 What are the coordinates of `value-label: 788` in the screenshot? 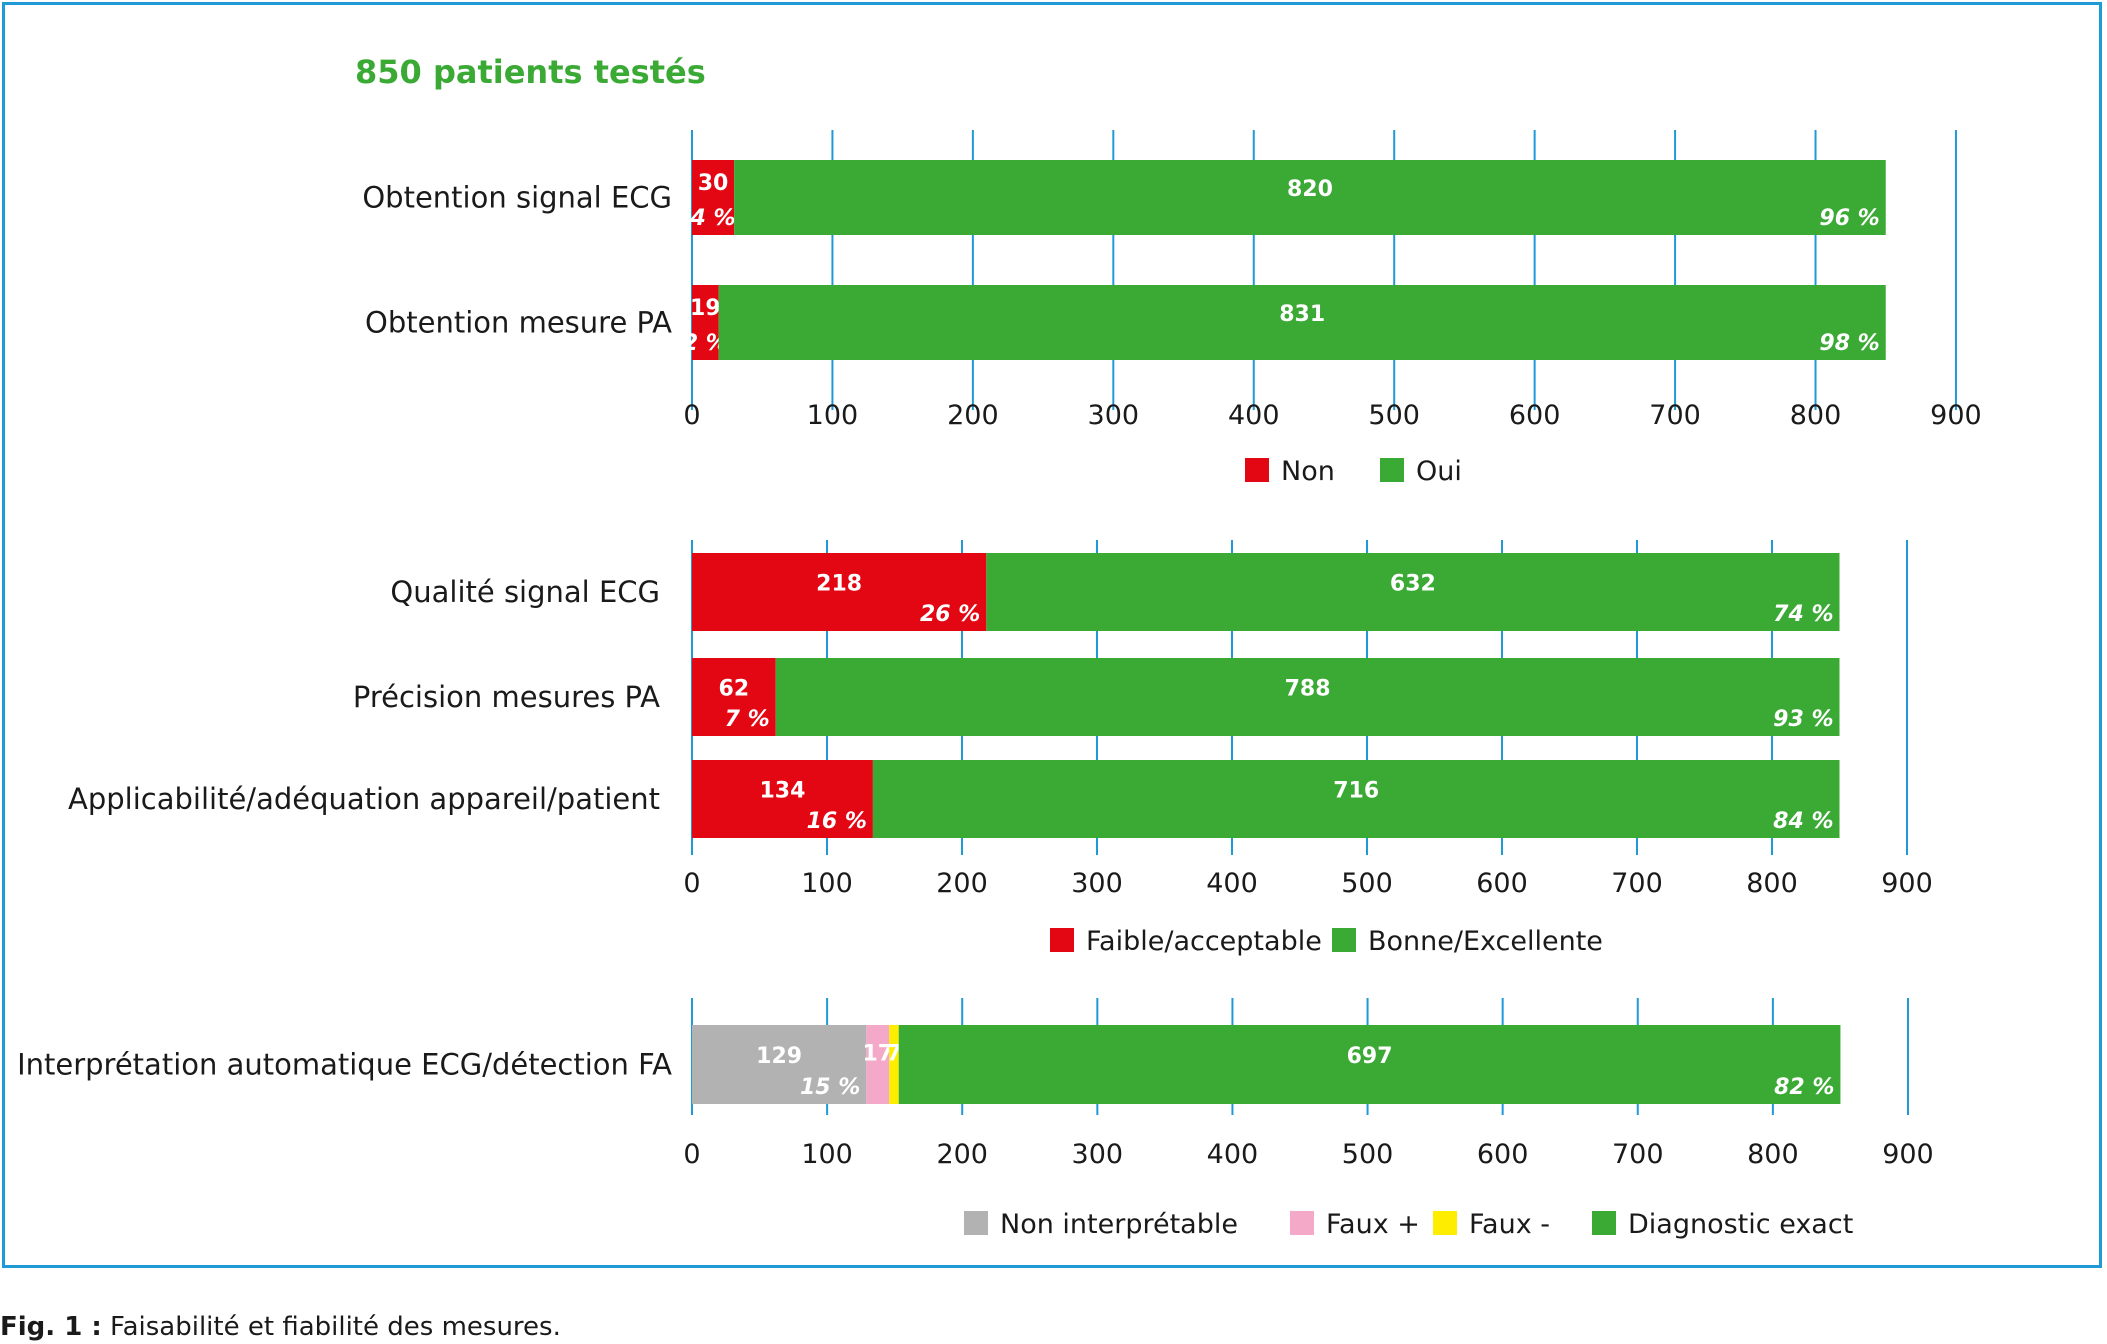 It's located at (1308, 688).